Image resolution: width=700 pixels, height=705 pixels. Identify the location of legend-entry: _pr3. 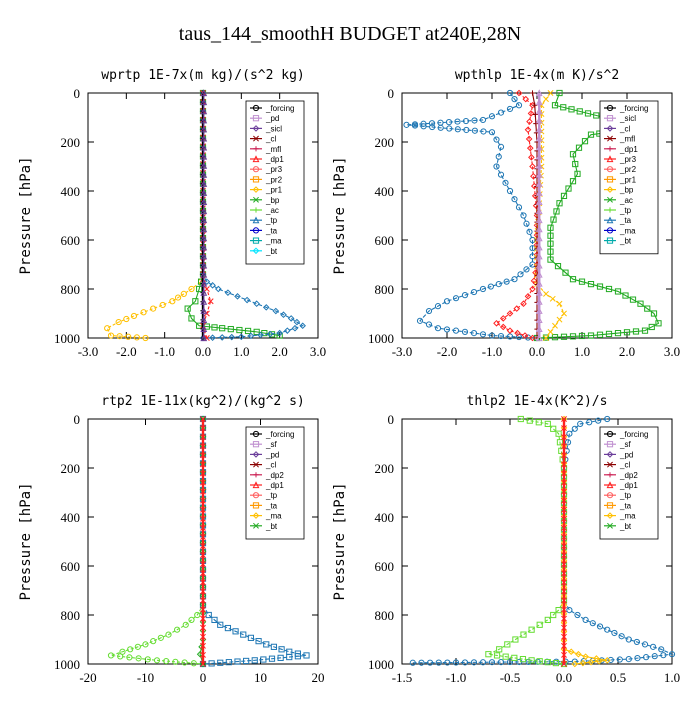
(628, 159).